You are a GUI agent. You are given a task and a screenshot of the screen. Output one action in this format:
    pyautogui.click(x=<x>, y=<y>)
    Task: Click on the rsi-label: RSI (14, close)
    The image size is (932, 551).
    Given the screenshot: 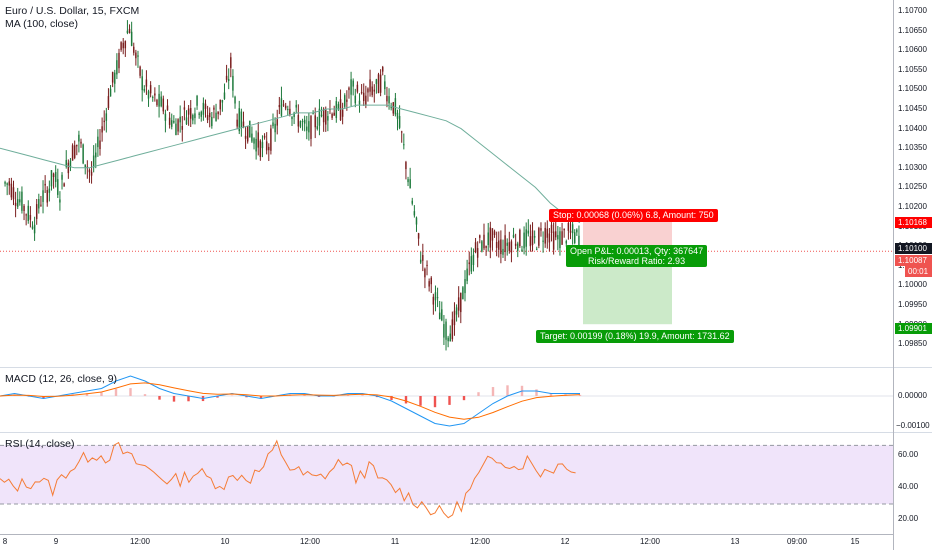 What is the action you would take?
    pyautogui.click(x=40, y=444)
    